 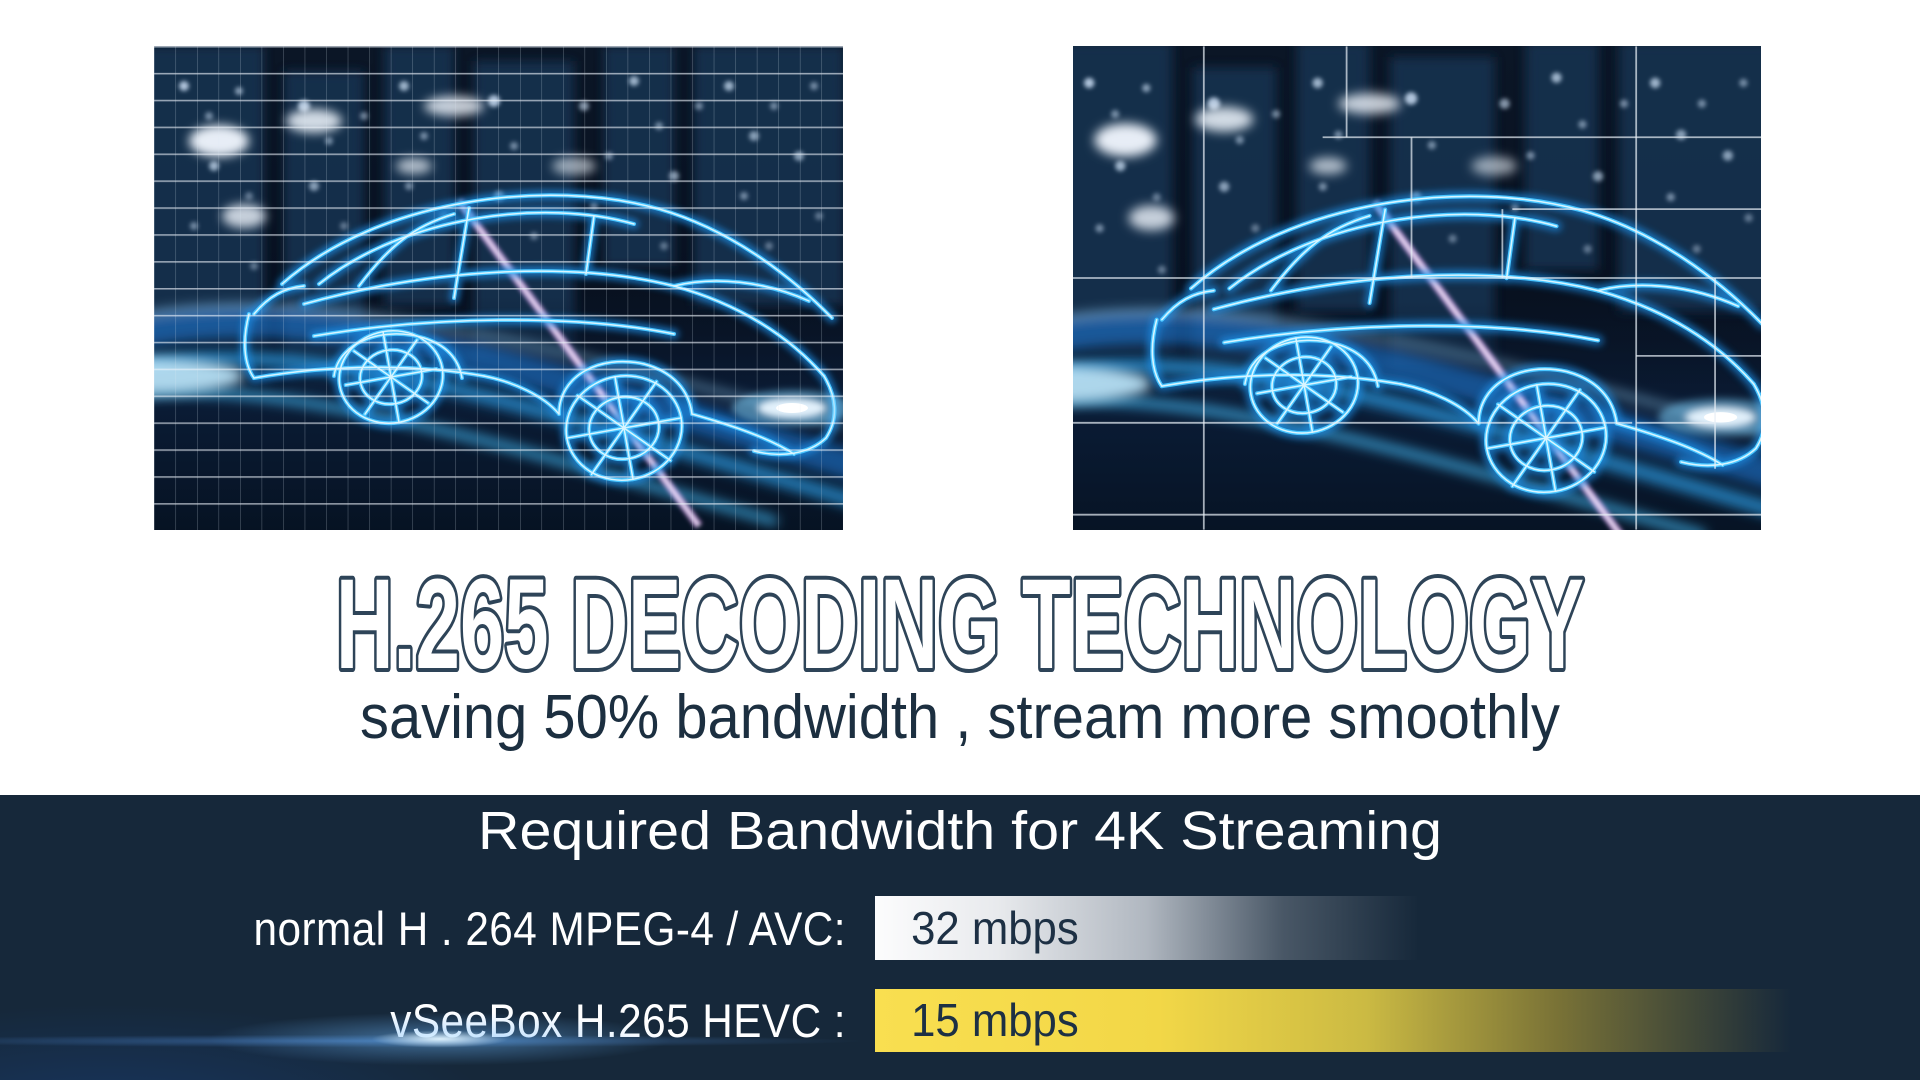 What do you see at coordinates (995, 1020) in the screenshot?
I see `h265-bandwidth-value: 15 mbps` at bounding box center [995, 1020].